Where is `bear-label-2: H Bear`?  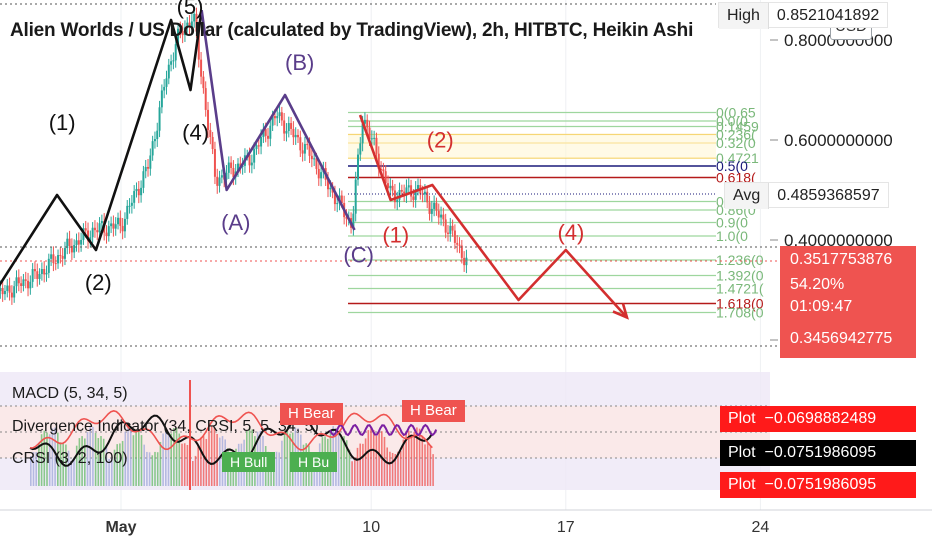
bear-label-2: H Bear is located at coordinates (433, 411).